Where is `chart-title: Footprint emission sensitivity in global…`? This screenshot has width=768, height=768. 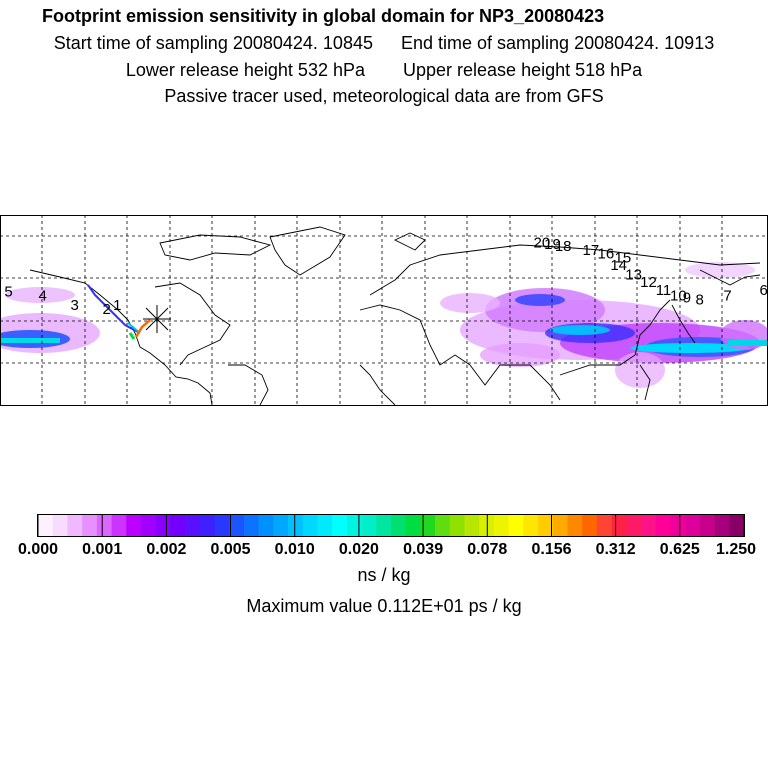
chart-title: Footprint emission sensitivity in global… is located at coordinates (323, 16).